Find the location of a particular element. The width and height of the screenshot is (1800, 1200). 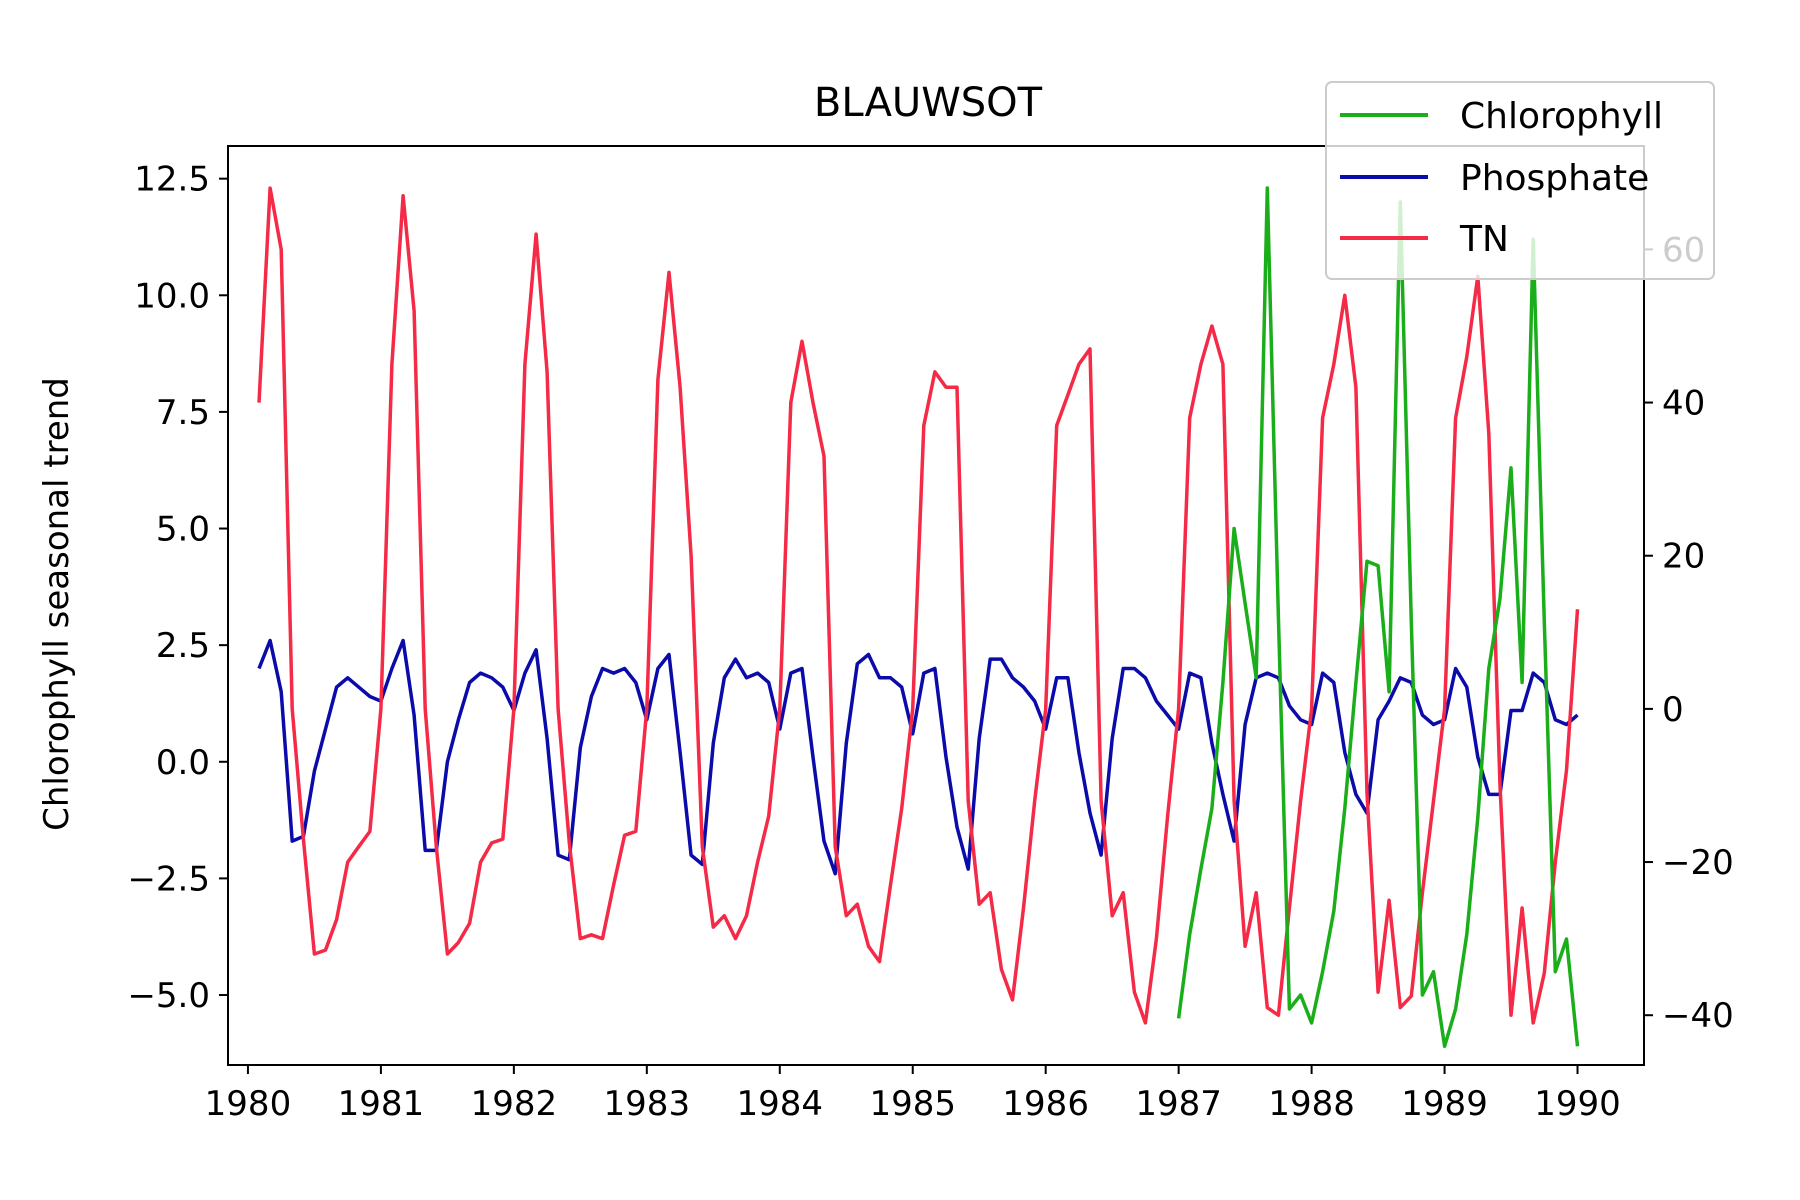

y2-tick-label: 40 is located at coordinates (1683, 404).